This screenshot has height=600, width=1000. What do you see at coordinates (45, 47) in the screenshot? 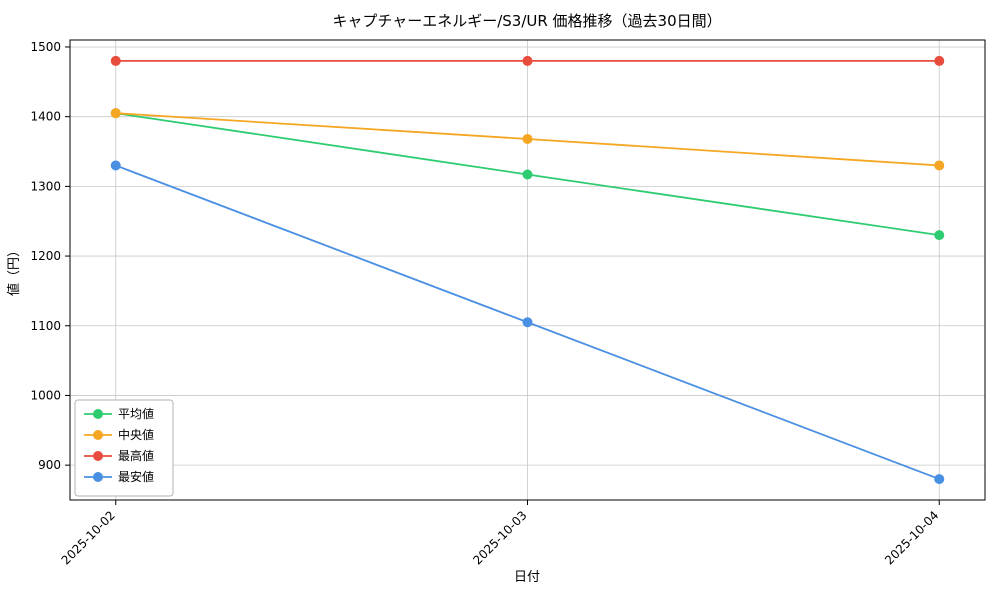
I see `y-tick-label: 1500` at bounding box center [45, 47].